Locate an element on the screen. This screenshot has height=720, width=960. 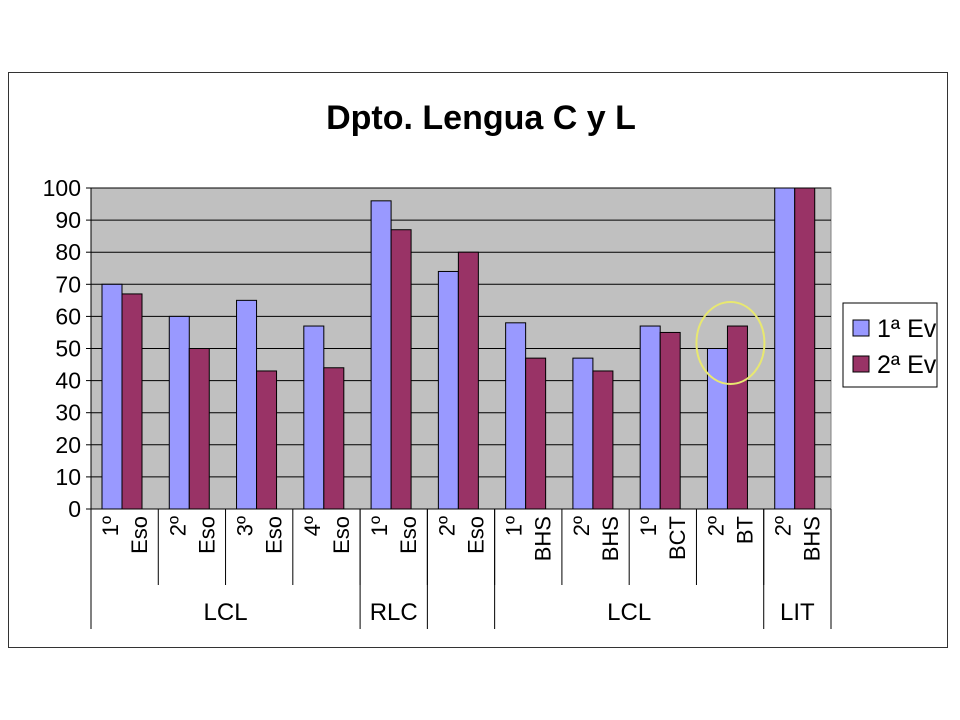
y-tick-label: 50 is located at coordinates (68, 349).